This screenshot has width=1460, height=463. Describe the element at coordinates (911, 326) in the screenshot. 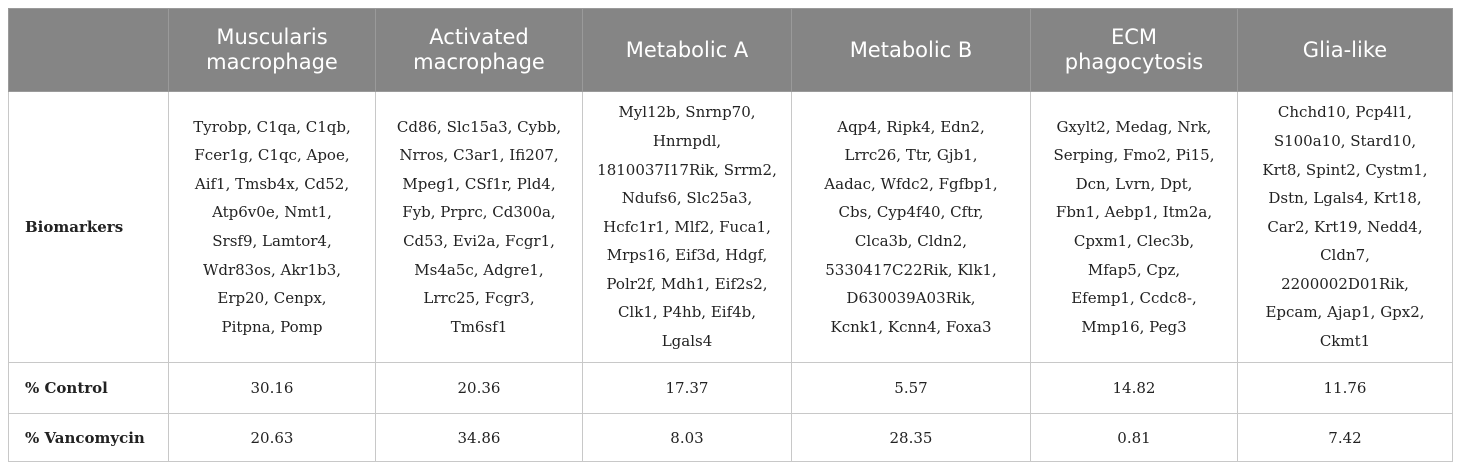

I see `biomarker-line: Kcnk1, Kcnn4, Foxa3` at that location.